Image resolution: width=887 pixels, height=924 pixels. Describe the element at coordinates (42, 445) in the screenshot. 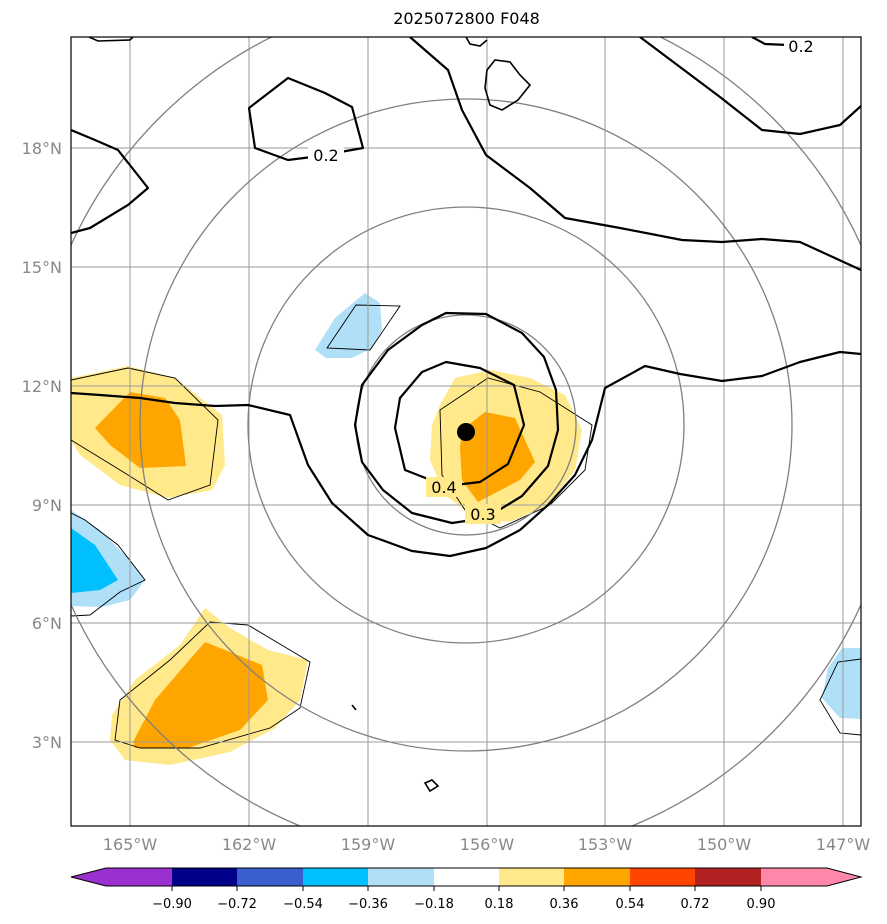

I see `latitude-labels: 18°N 15°N 12°N 9°N 6°N 3°N` at that location.